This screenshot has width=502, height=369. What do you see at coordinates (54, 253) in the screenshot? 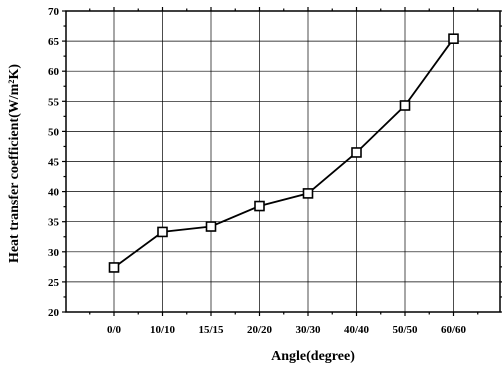
I see `y-tick-label: 30` at bounding box center [54, 253].